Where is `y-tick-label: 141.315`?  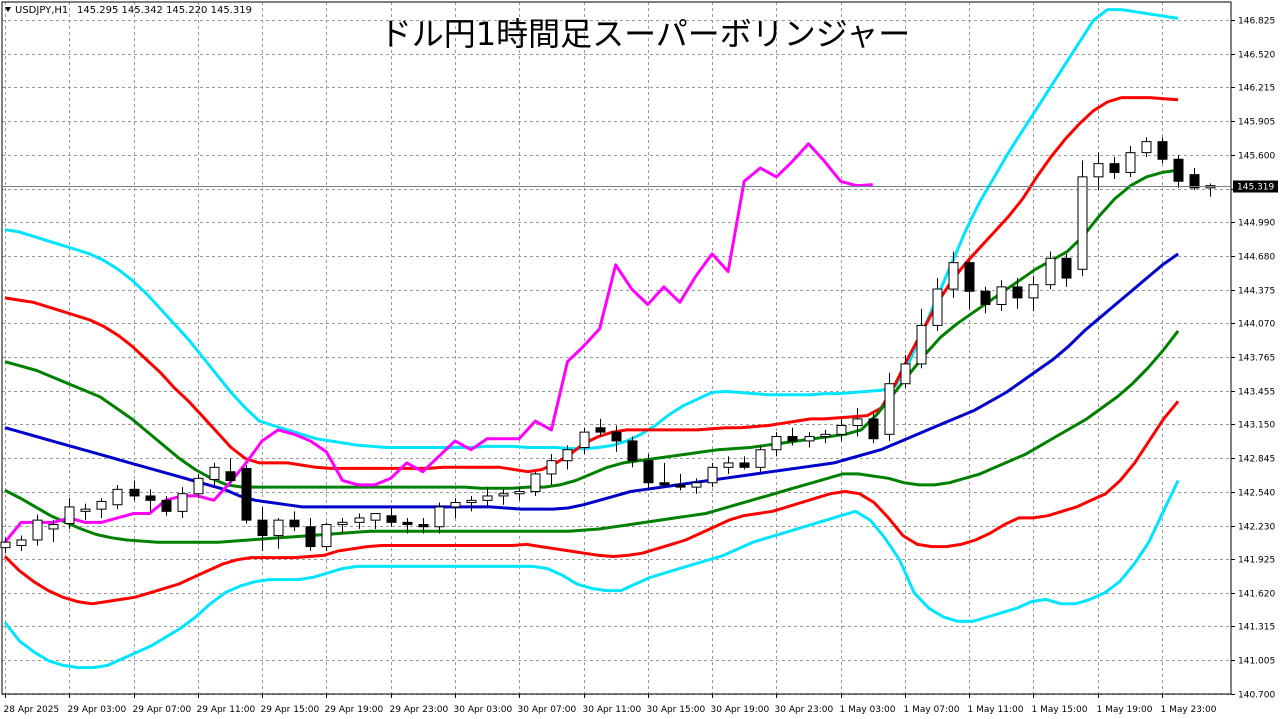 y-tick-label: 141.315 is located at coordinates (1256, 628).